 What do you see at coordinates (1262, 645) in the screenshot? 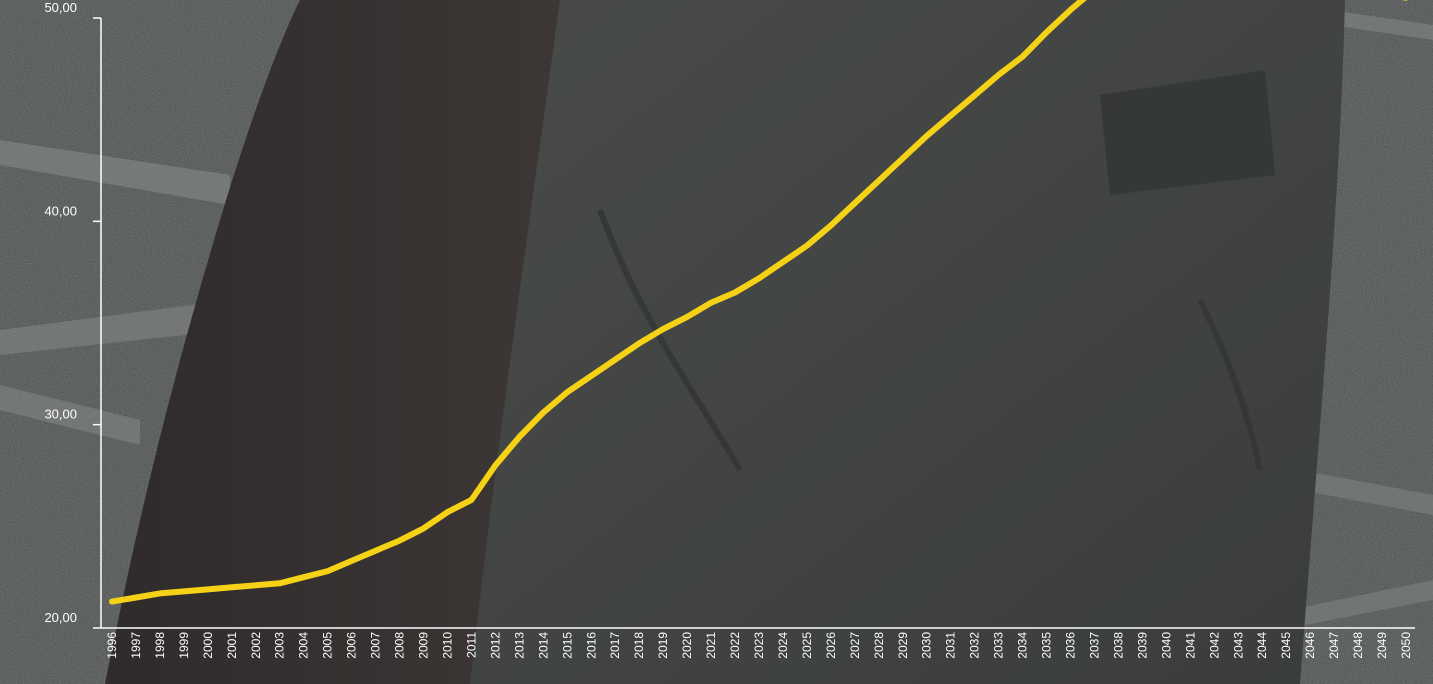
I see `x-tick-label: 2044` at bounding box center [1262, 645].